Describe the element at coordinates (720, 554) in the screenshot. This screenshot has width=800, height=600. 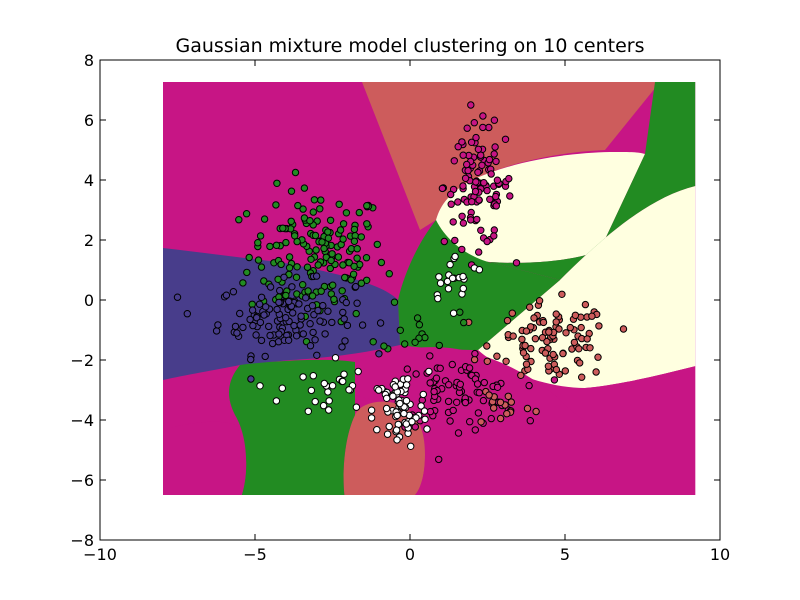
I see `x-tick-label: 10` at that location.